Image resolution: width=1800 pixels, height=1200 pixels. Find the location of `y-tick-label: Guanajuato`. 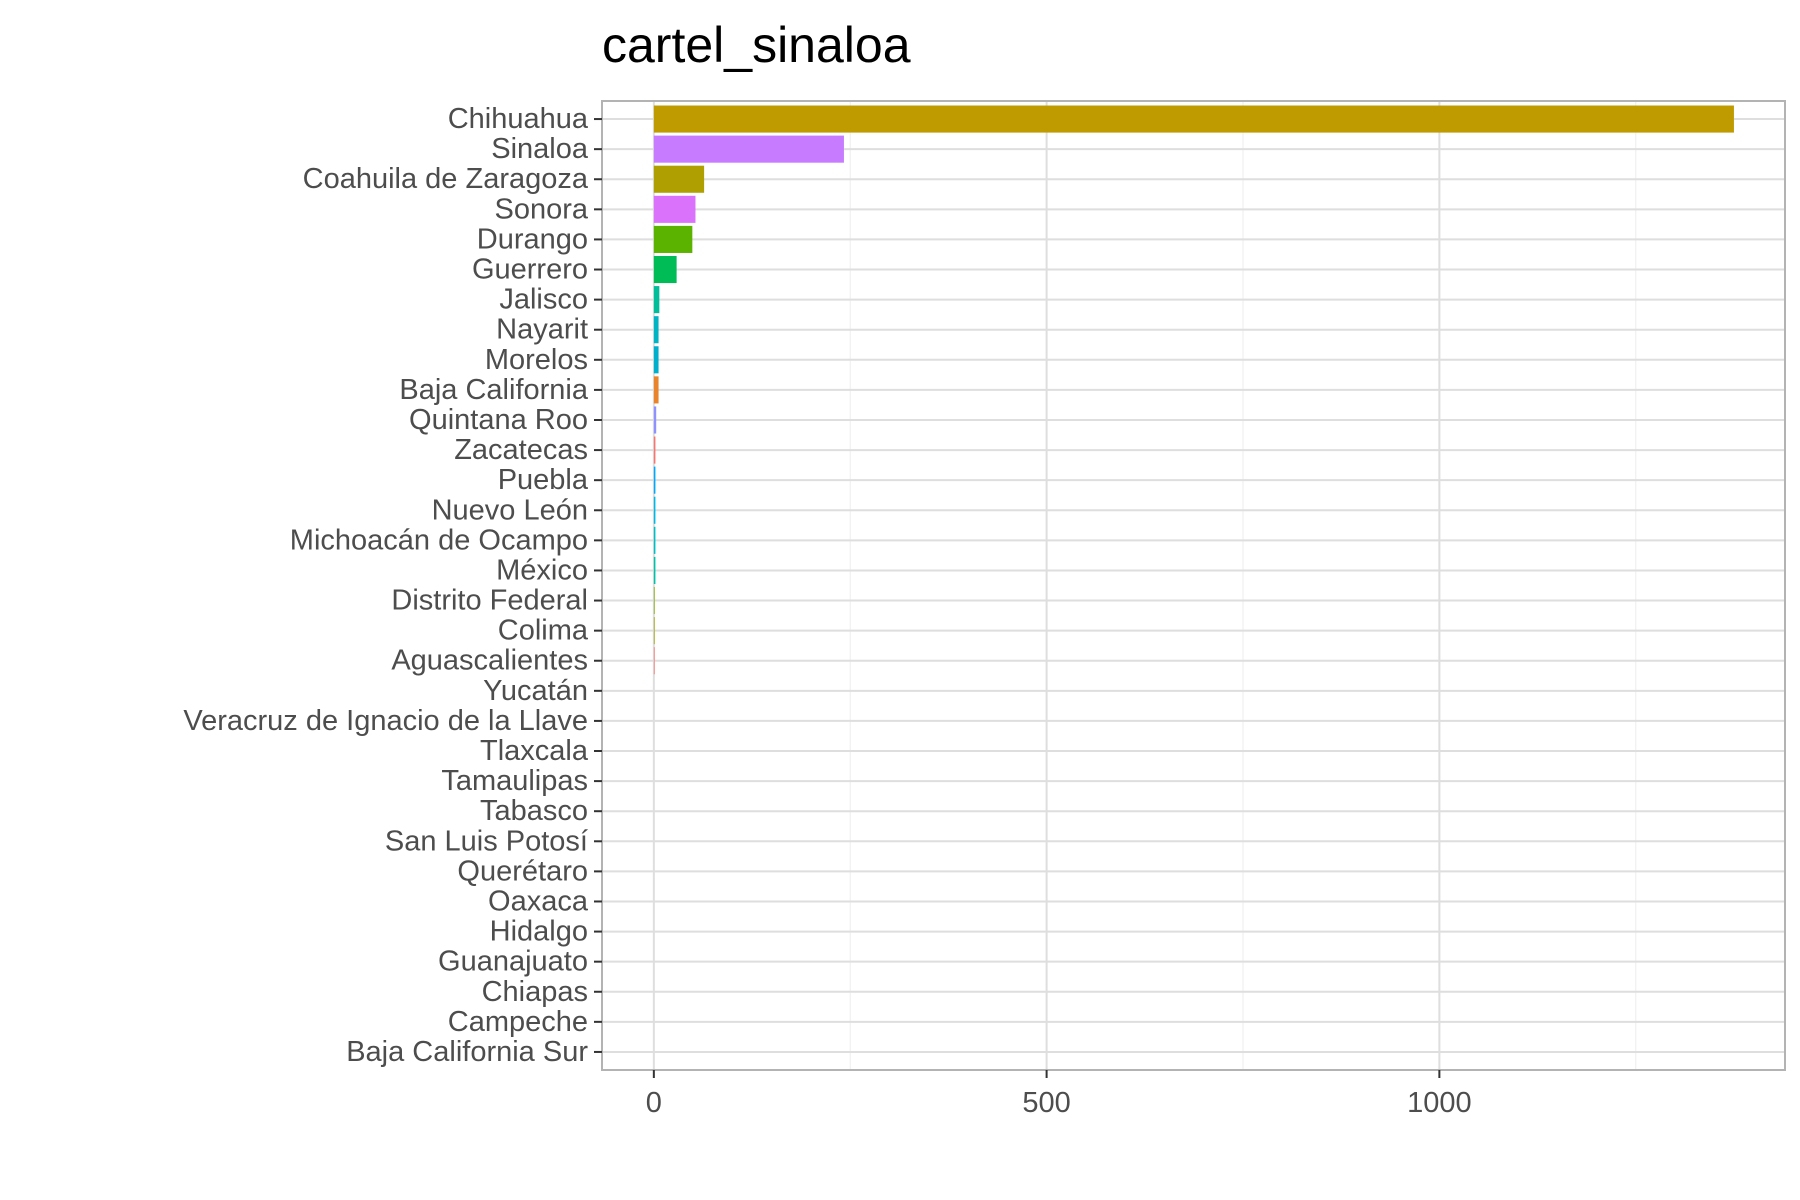

y-tick-label: Guanajuato is located at coordinates (513, 962).